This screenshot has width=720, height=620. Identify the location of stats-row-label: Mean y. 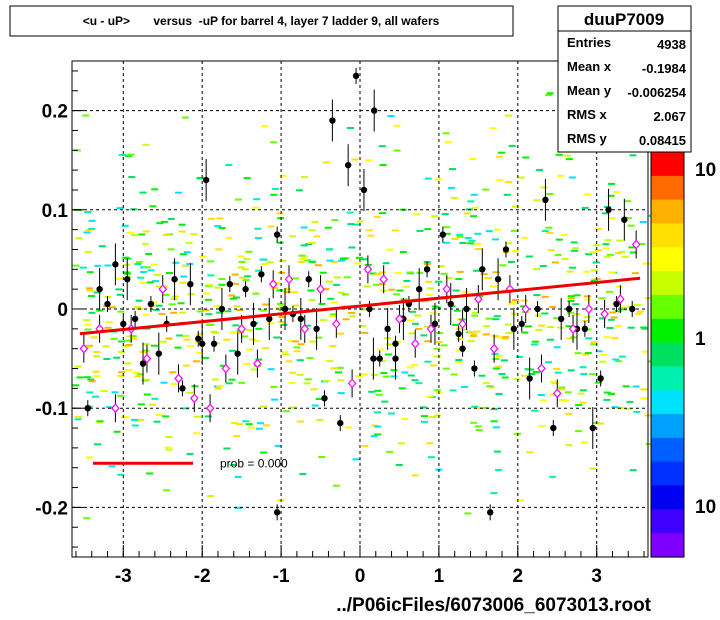
(589, 90).